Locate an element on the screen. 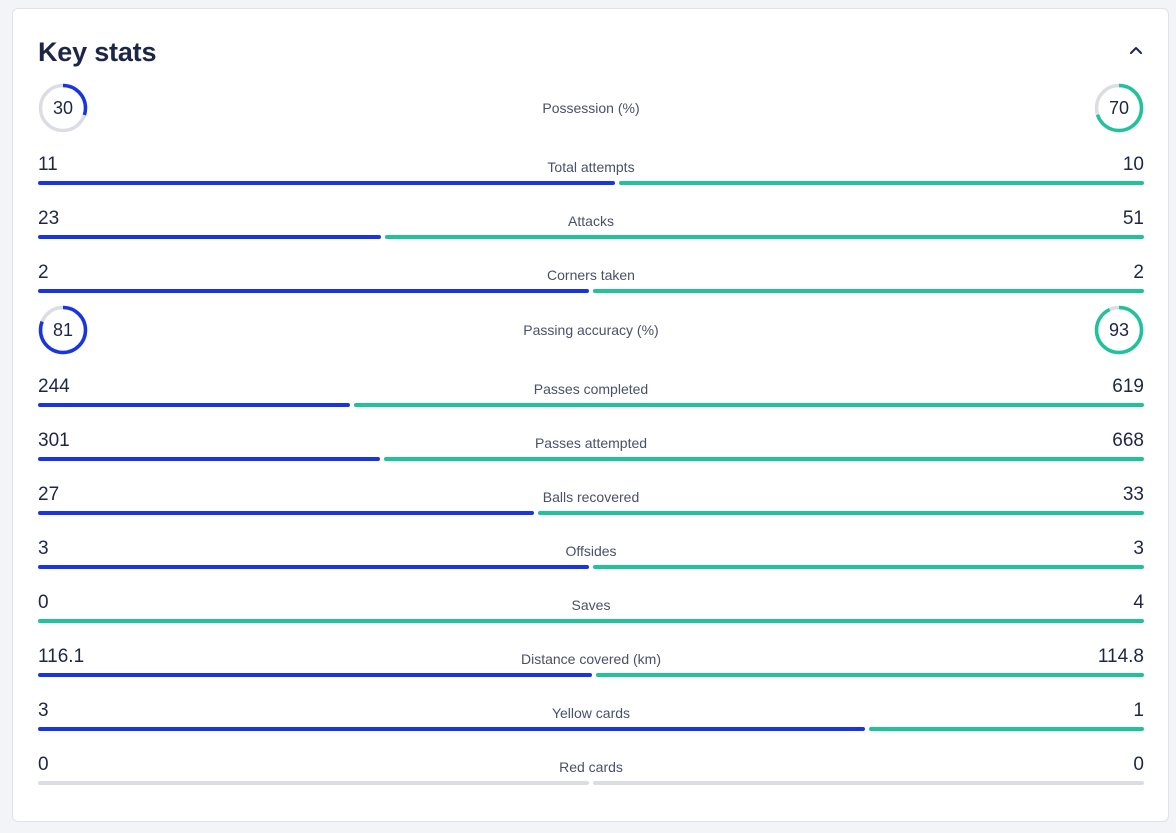 This screenshot has height=833, width=1176. stat-label: Corners taken is located at coordinates (591, 275).